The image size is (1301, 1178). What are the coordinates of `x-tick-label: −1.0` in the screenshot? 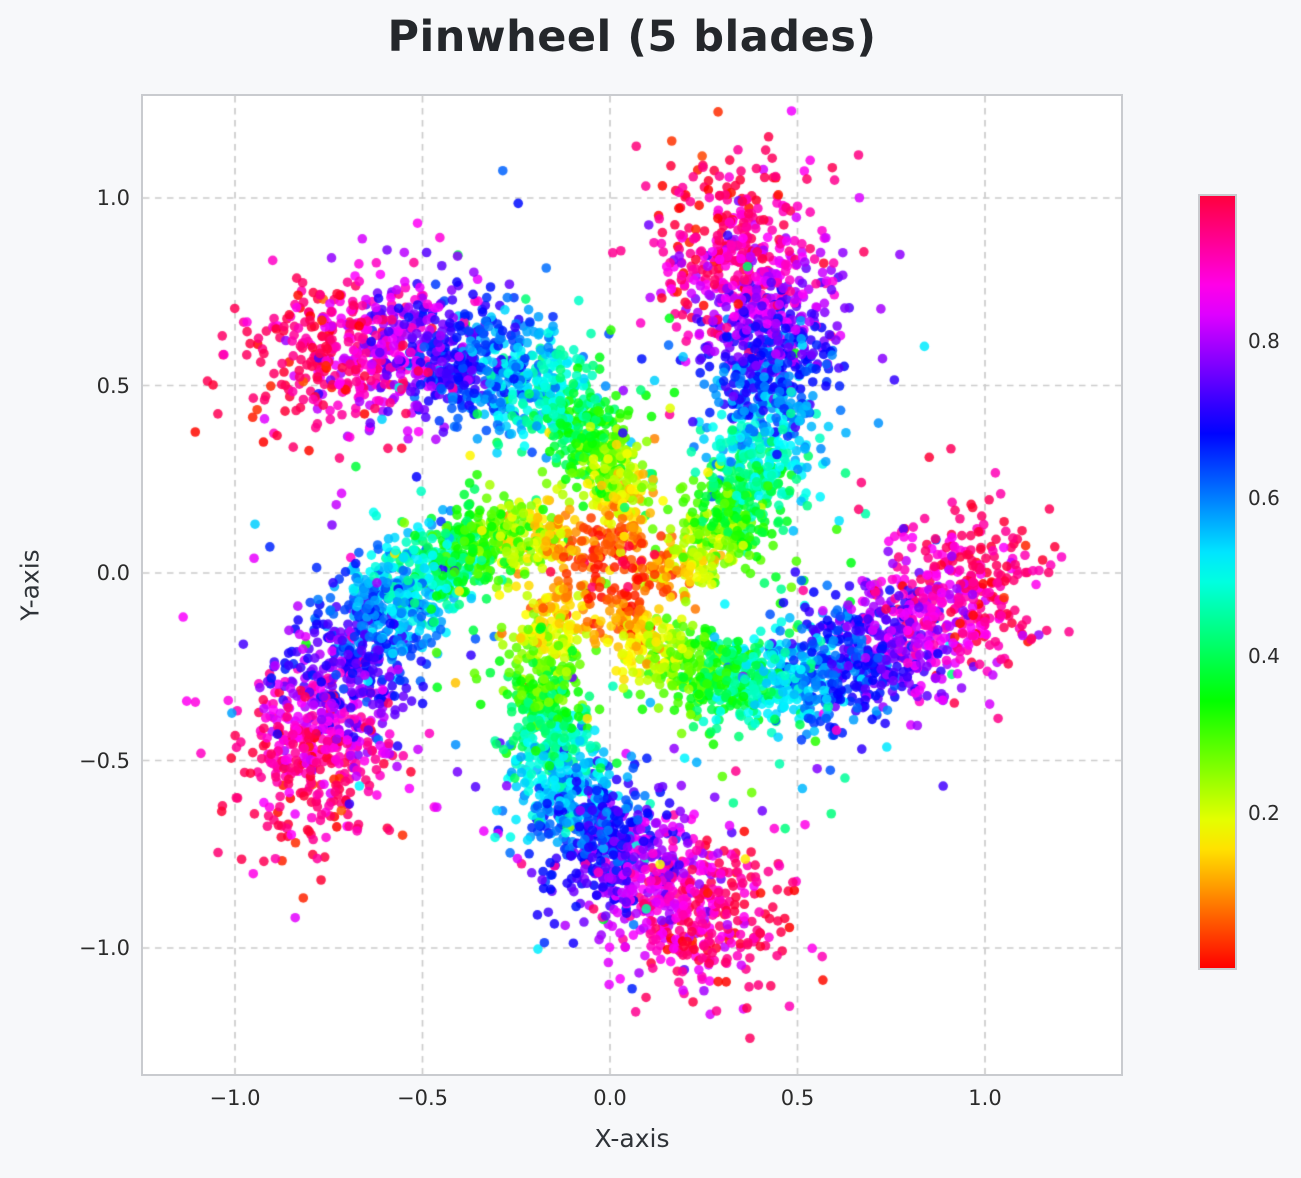 It's located at (235, 1098).